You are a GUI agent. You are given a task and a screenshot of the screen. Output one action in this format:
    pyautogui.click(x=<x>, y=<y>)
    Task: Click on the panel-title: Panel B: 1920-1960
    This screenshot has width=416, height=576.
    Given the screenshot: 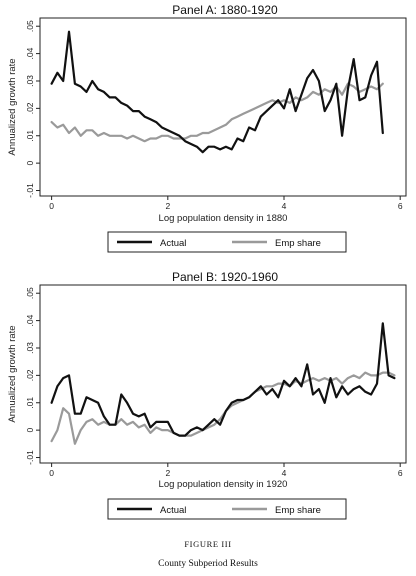 What is the action you would take?
    pyautogui.click(x=225, y=277)
    